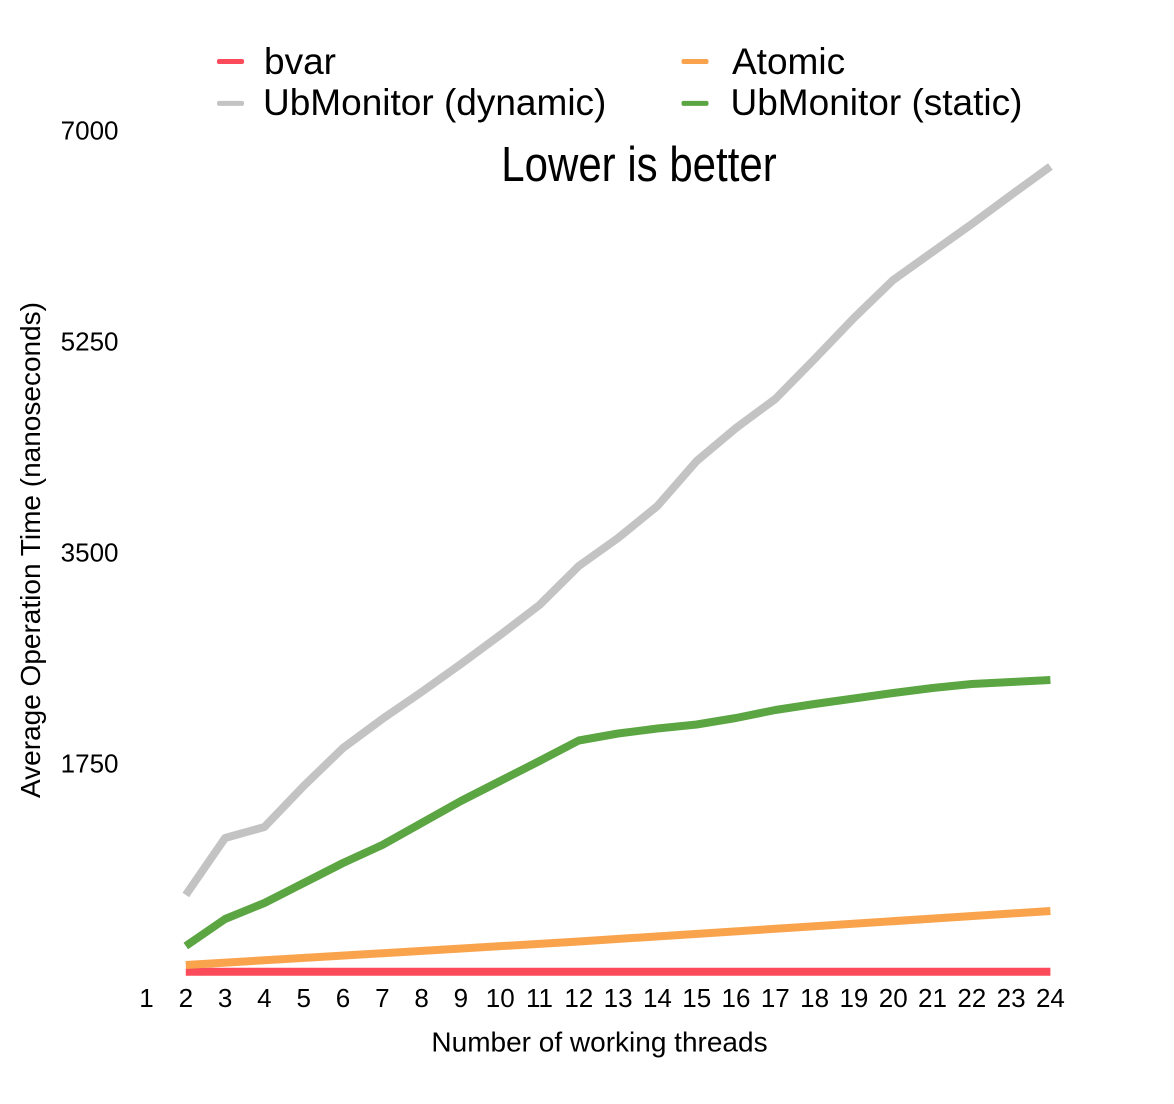 This screenshot has width=1174, height=1104. I want to click on svg-text: 13, so click(618, 998).